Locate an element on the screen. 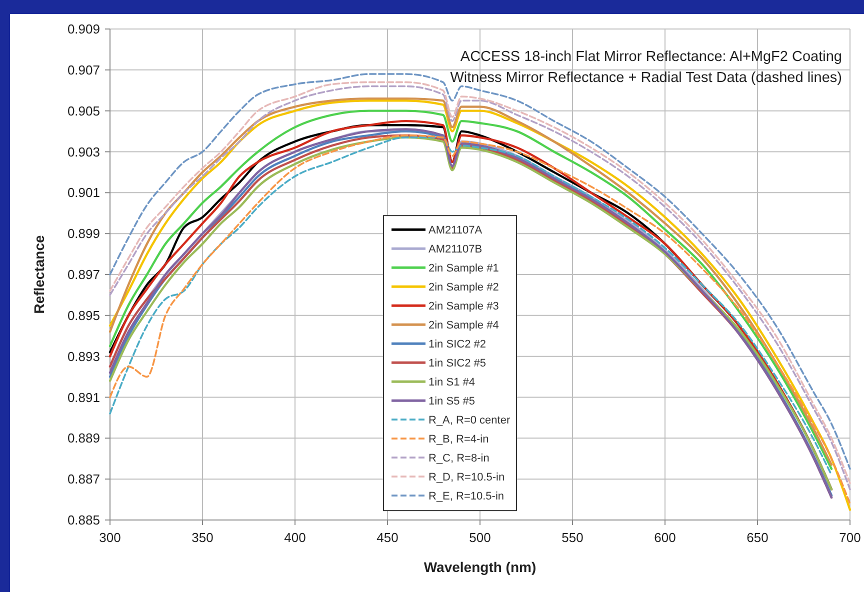 This screenshot has height=592, width=864. y-tick-label: 0.903 is located at coordinates (83, 152).